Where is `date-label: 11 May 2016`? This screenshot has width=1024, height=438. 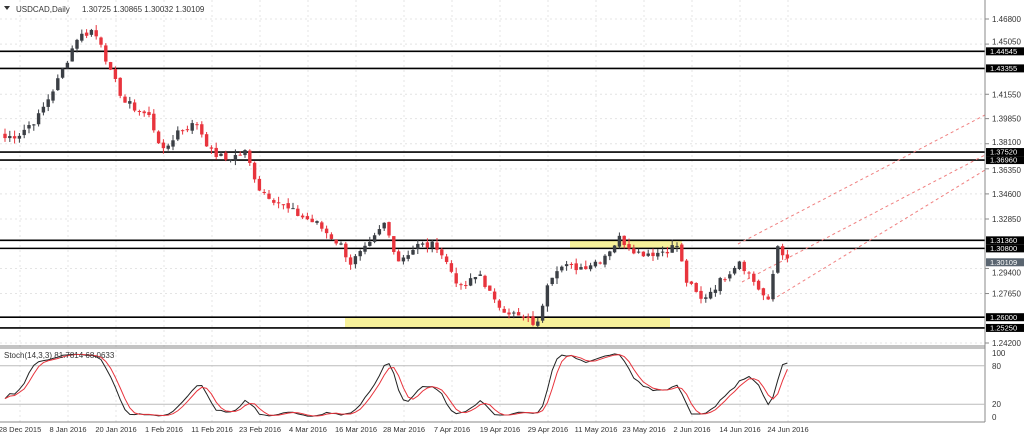
date-label: 11 May 2016 is located at coordinates (596, 429).